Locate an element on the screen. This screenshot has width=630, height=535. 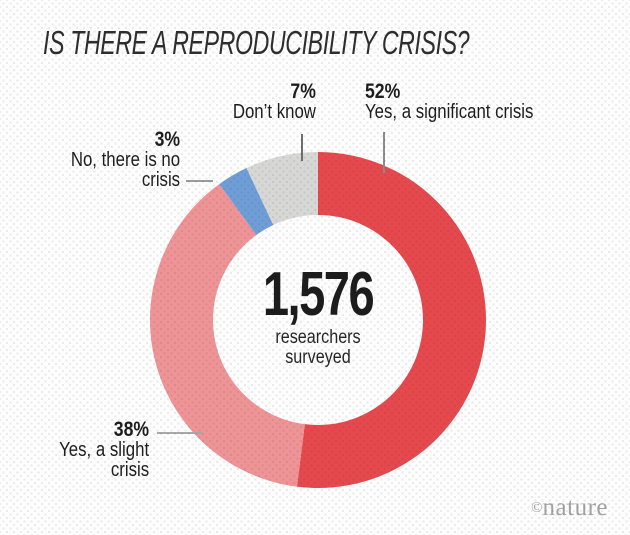
surveyed-label-line1: researchers is located at coordinates (318, 338).